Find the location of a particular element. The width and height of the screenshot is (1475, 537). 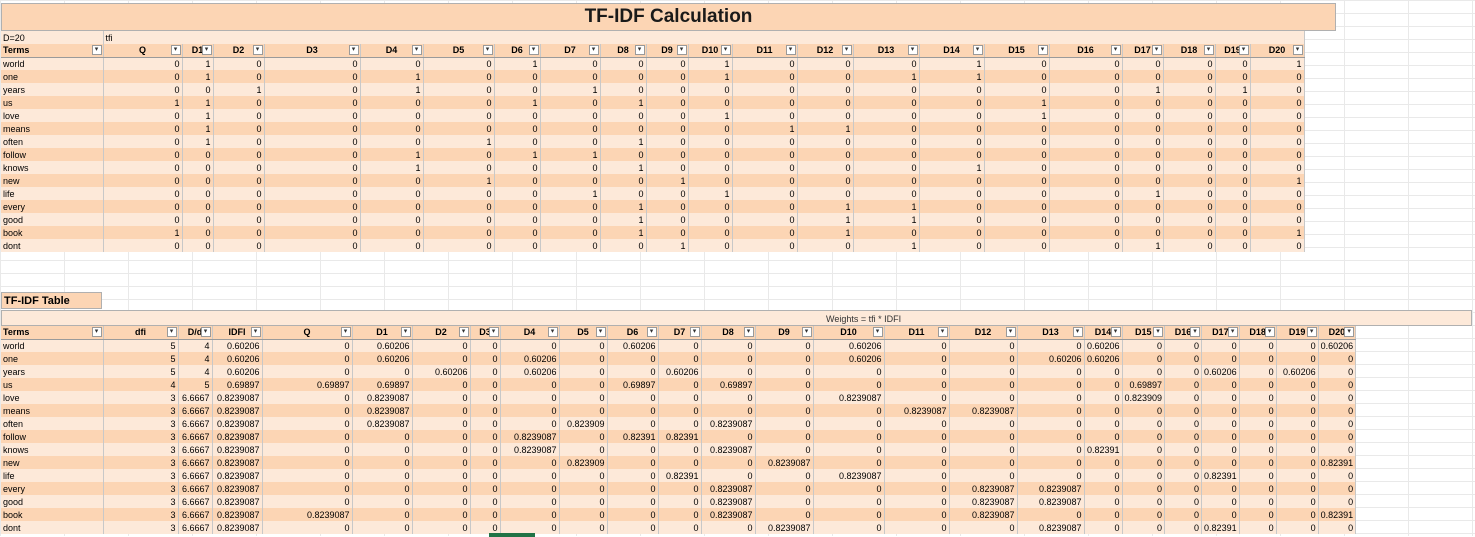

value-cell: 6.6667 is located at coordinates (195, 423).